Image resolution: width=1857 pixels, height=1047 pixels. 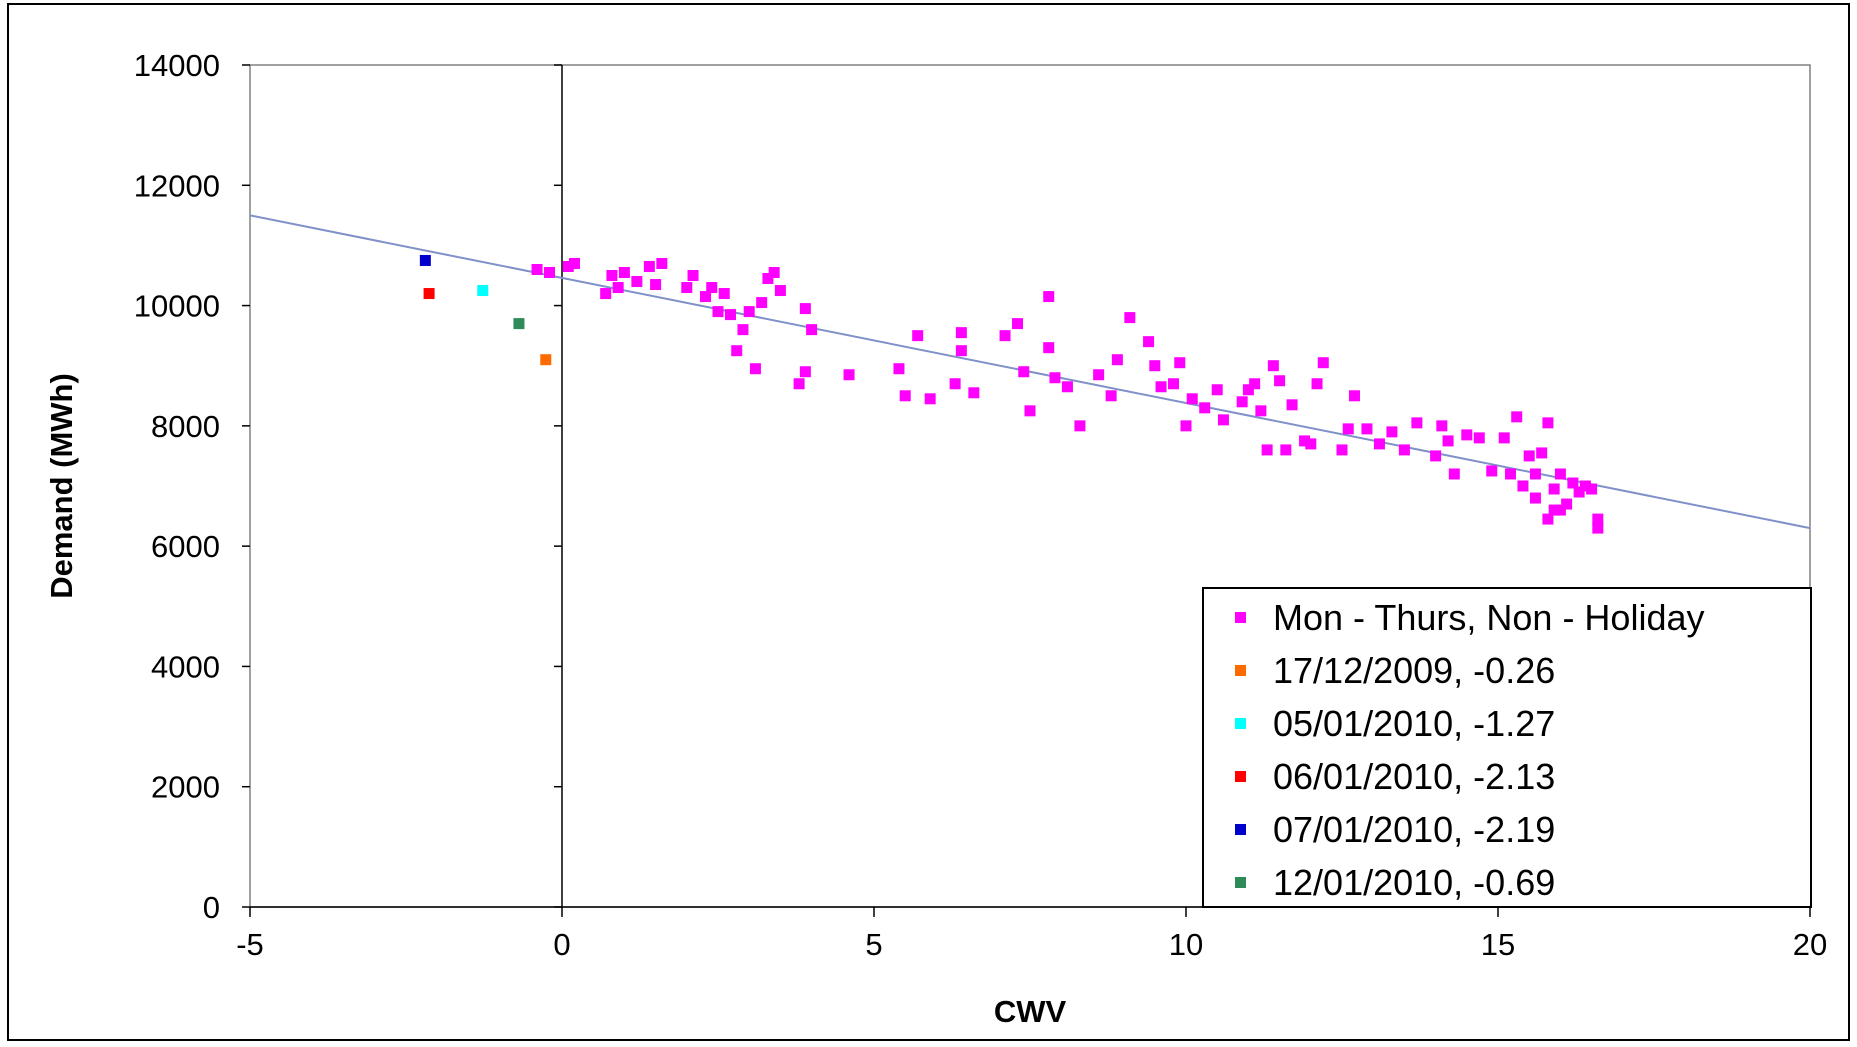 What do you see at coordinates (1507, 747) in the screenshot?
I see `legend-box` at bounding box center [1507, 747].